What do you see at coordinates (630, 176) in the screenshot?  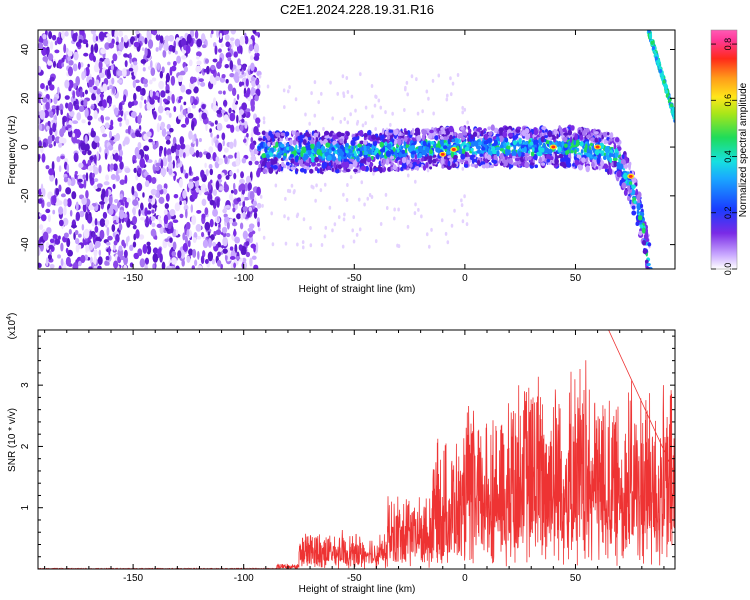 I see `spectrum-peak` at bounding box center [630, 176].